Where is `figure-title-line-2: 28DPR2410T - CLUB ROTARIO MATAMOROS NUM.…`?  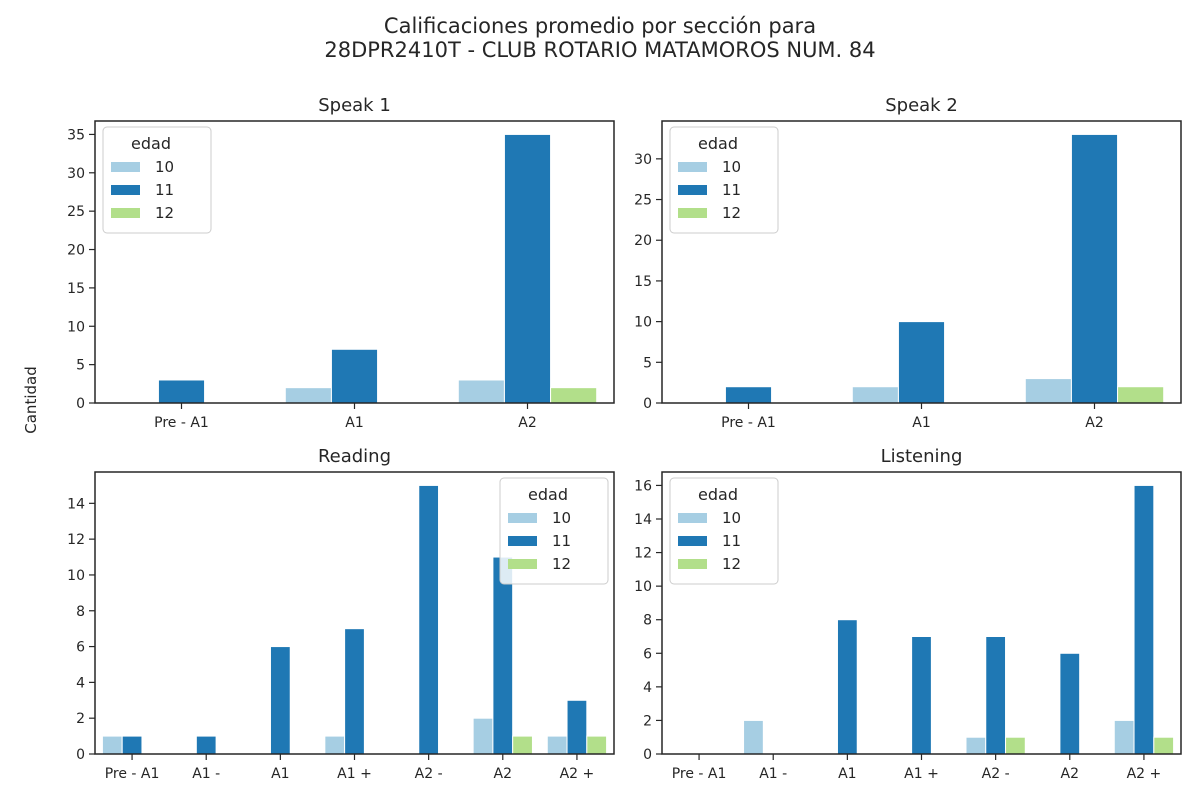 figure-title-line-2: 28DPR2410T - CLUB ROTARIO MATAMOROS NUM.… is located at coordinates (600, 50).